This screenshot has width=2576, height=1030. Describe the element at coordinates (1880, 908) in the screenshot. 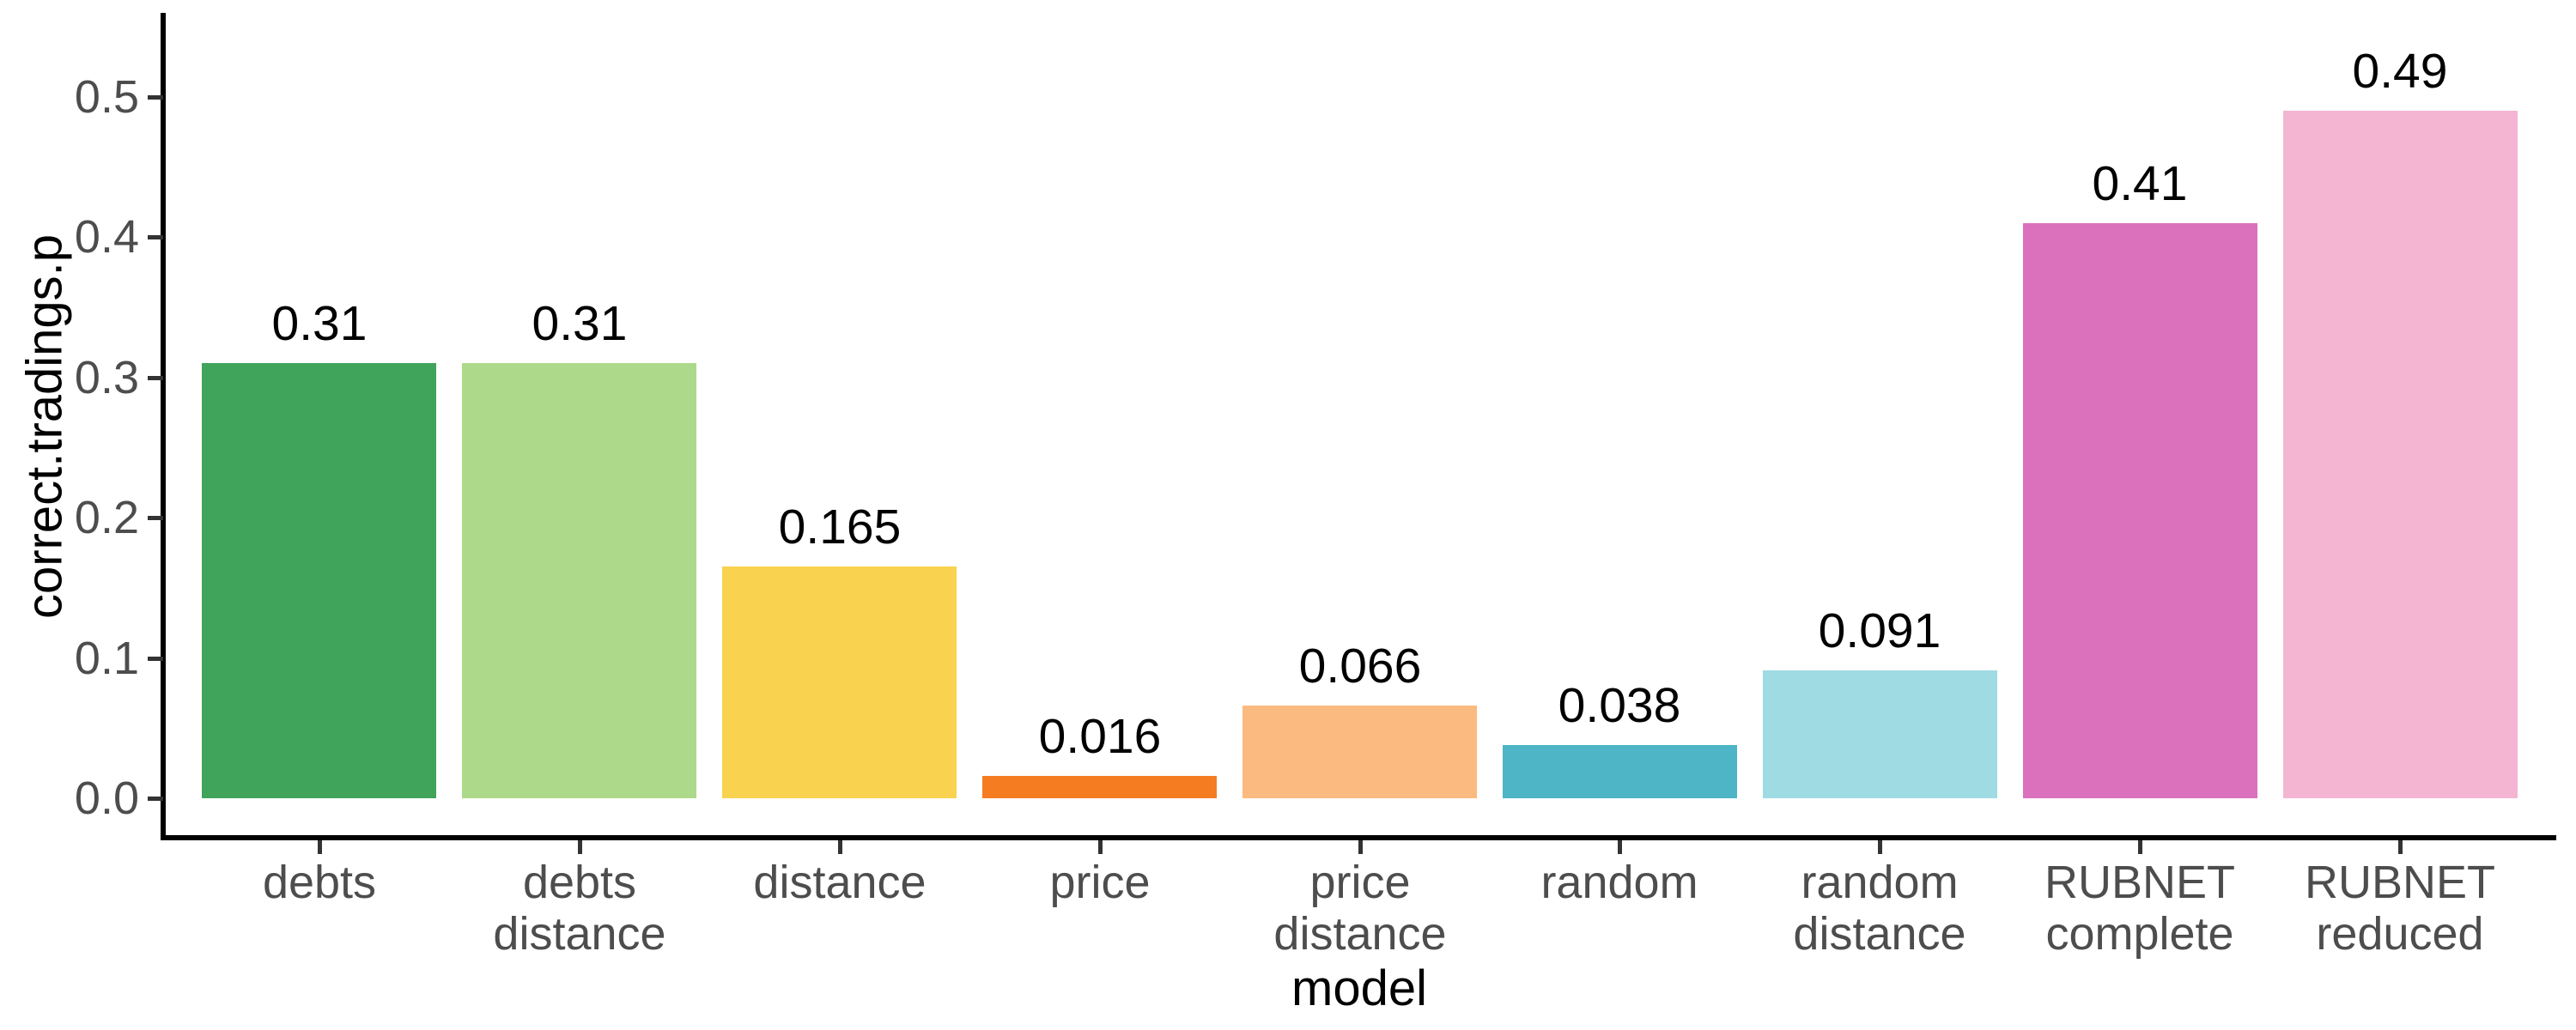

I see `x-category-label: random distance` at that location.